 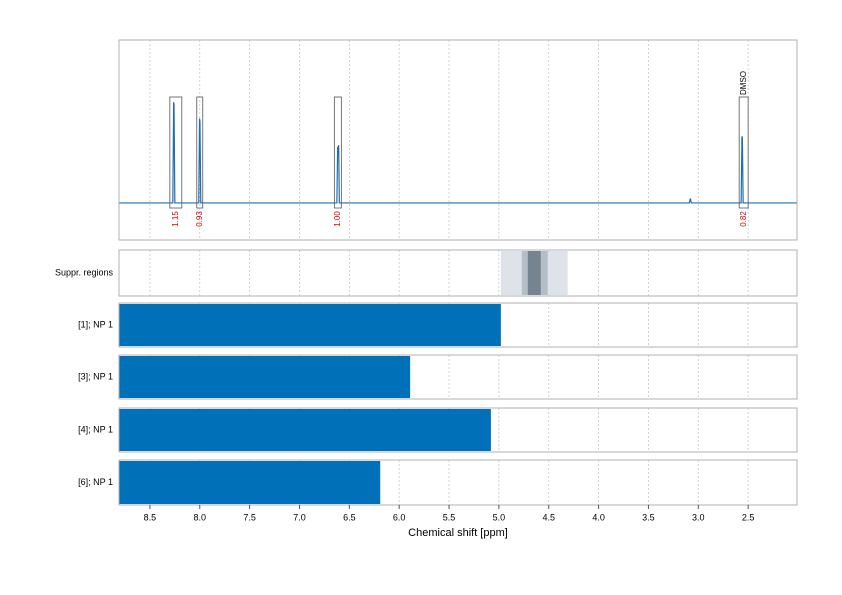 I want to click on peak-annotation: DMSO, so click(x=743, y=83).